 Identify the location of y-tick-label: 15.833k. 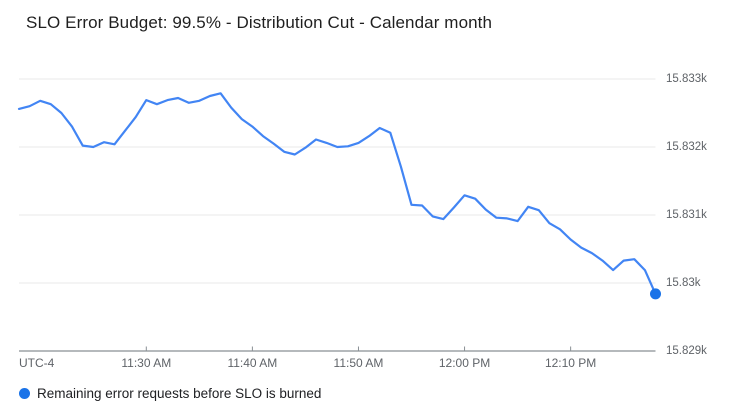
(686, 79).